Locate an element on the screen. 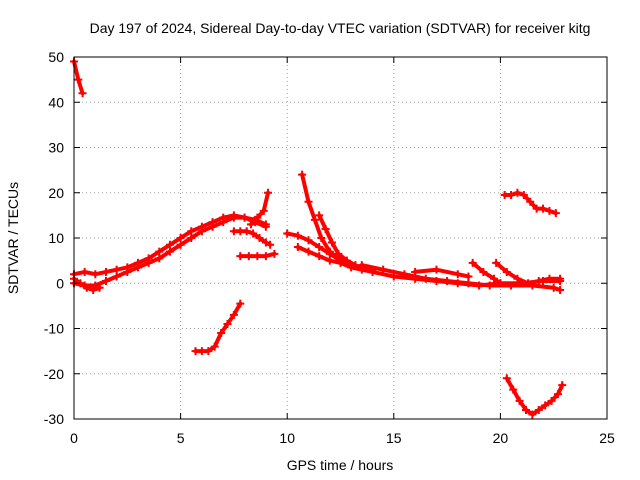  y-axis-title: SDTVAR / TECUs is located at coordinates (13, 238).